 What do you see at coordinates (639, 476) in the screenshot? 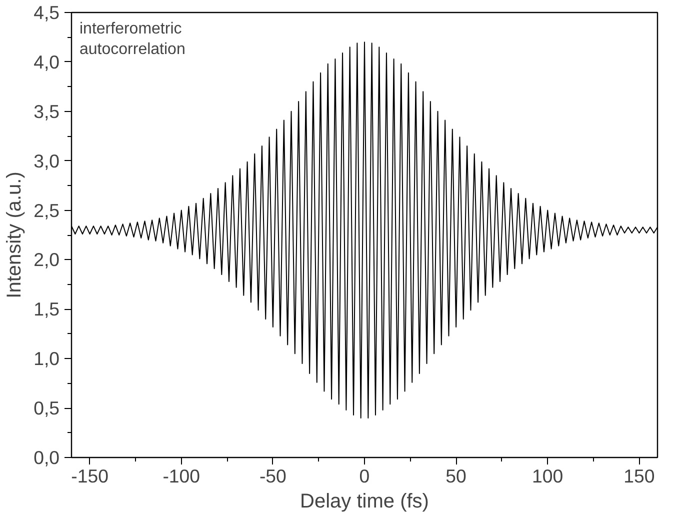
I see `x-tick-label: 150` at bounding box center [639, 476].